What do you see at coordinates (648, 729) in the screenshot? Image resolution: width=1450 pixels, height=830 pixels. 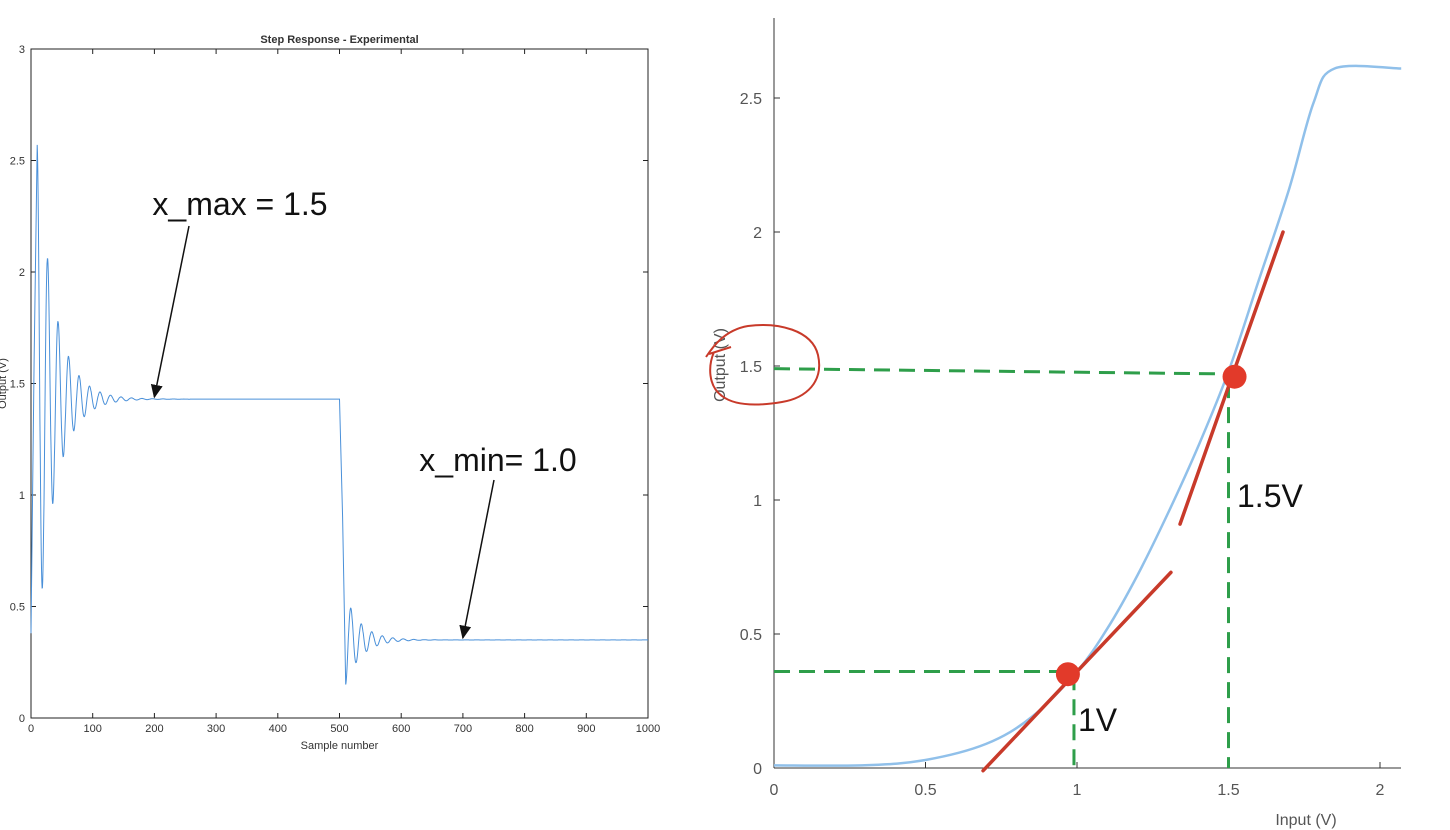 I see `left-x-tick-label: 1000` at bounding box center [648, 729].